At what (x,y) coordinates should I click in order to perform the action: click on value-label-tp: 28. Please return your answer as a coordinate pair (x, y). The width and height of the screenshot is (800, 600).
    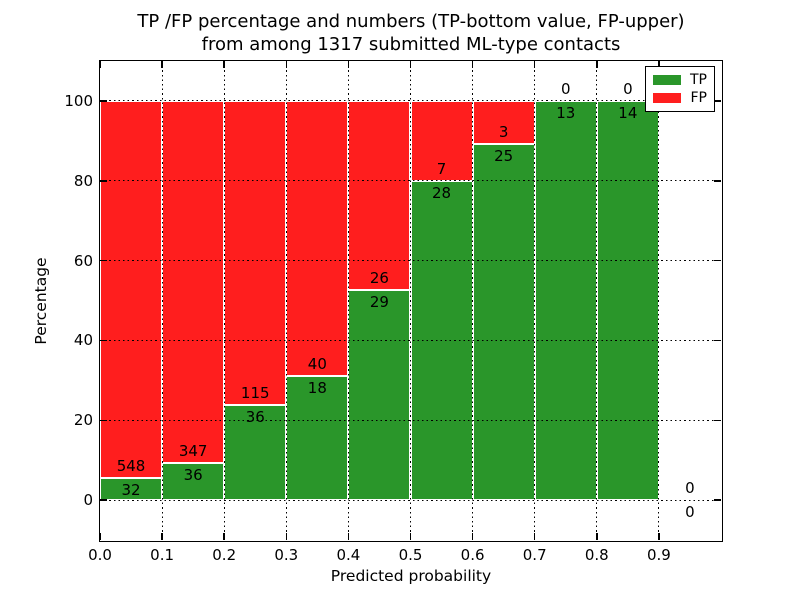
    Looking at the image, I should click on (442, 192).